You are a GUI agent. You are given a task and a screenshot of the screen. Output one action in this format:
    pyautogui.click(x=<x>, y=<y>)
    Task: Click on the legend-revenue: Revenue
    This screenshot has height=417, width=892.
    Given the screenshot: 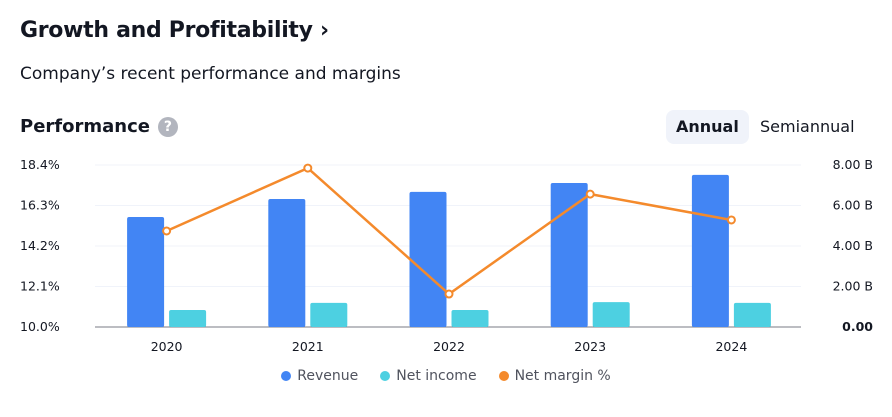 What is the action you would take?
    pyautogui.click(x=319, y=376)
    